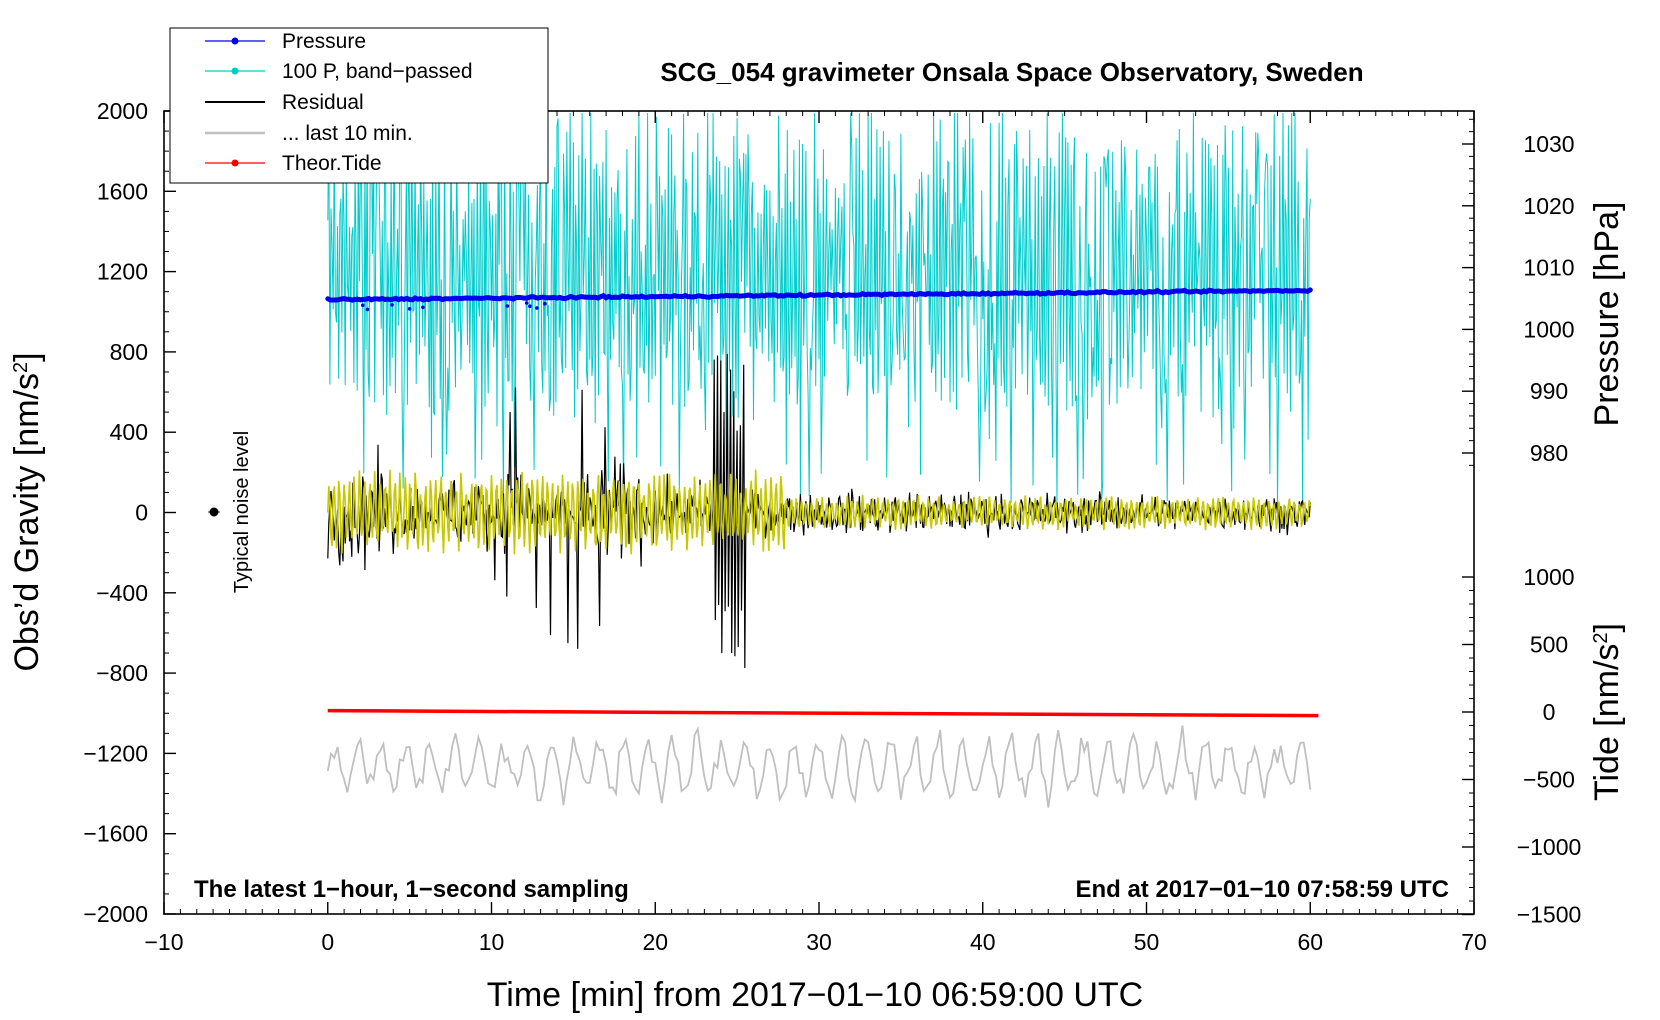 The image size is (1660, 1020). Describe the element at coordinates (1549, 453) in the screenshot. I see `pressure-tick-label: 980` at that location.